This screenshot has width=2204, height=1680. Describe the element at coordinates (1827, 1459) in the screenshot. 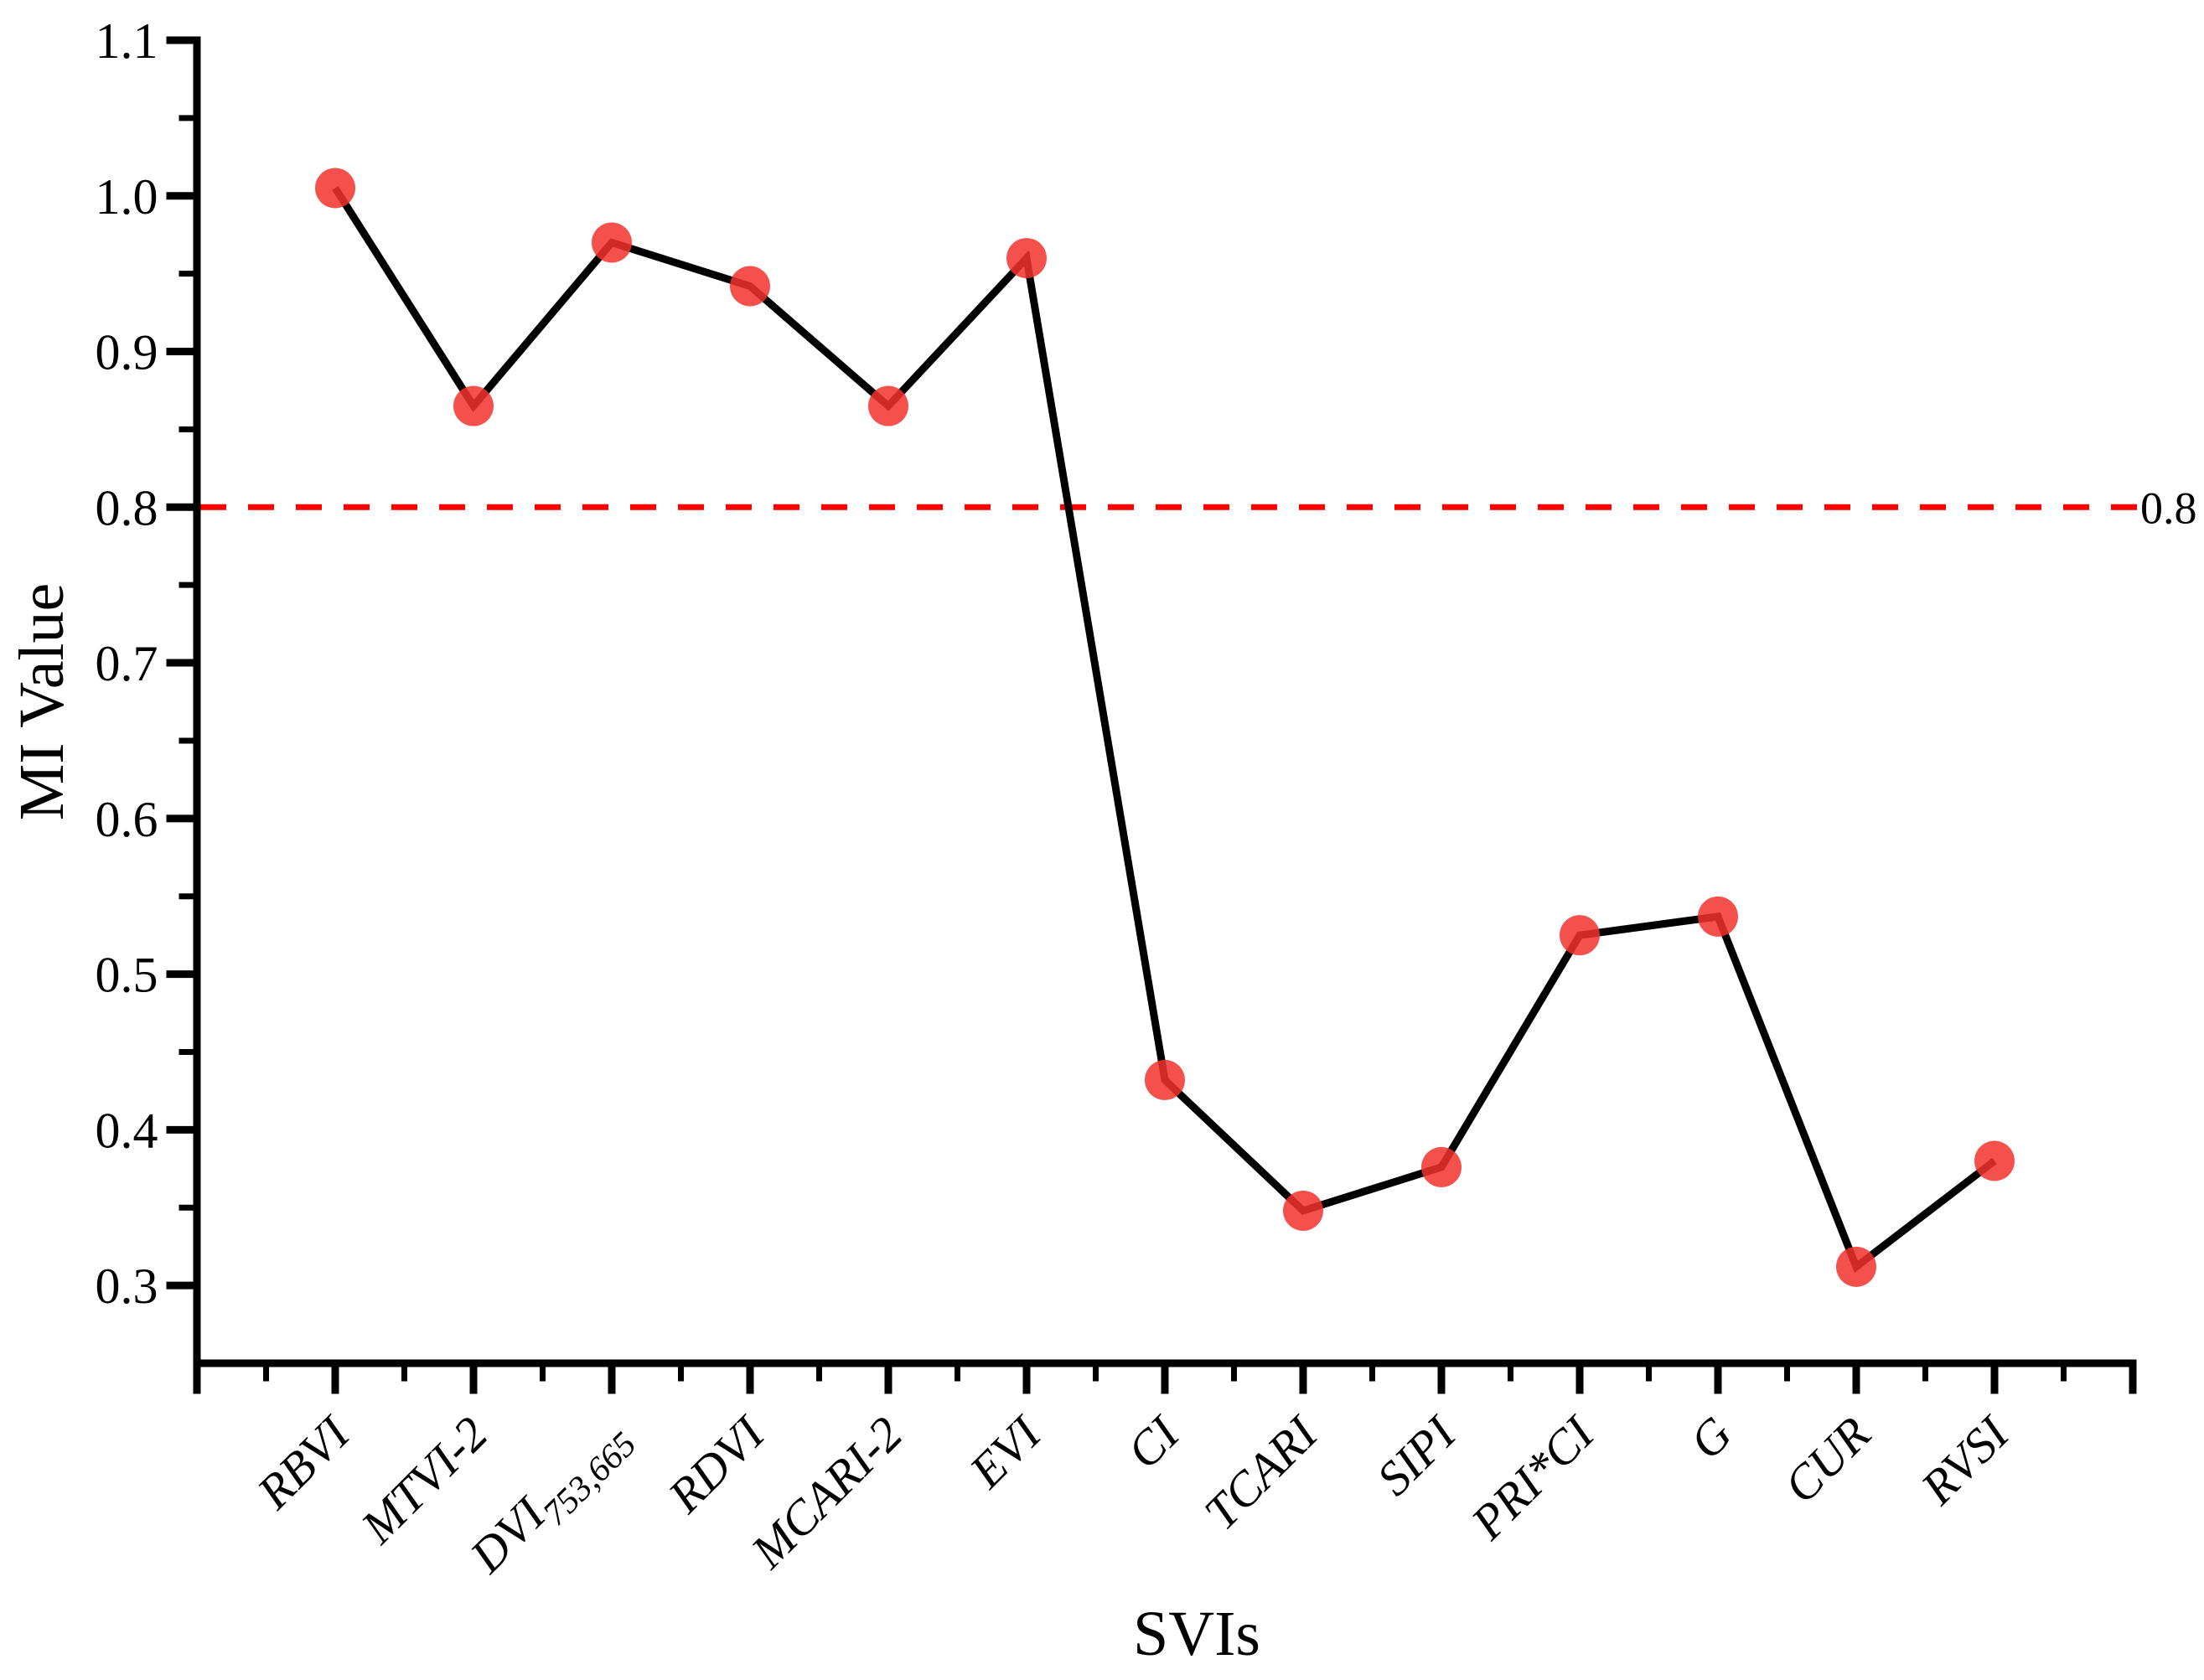

I see `x-tick-label: CUR` at that location.